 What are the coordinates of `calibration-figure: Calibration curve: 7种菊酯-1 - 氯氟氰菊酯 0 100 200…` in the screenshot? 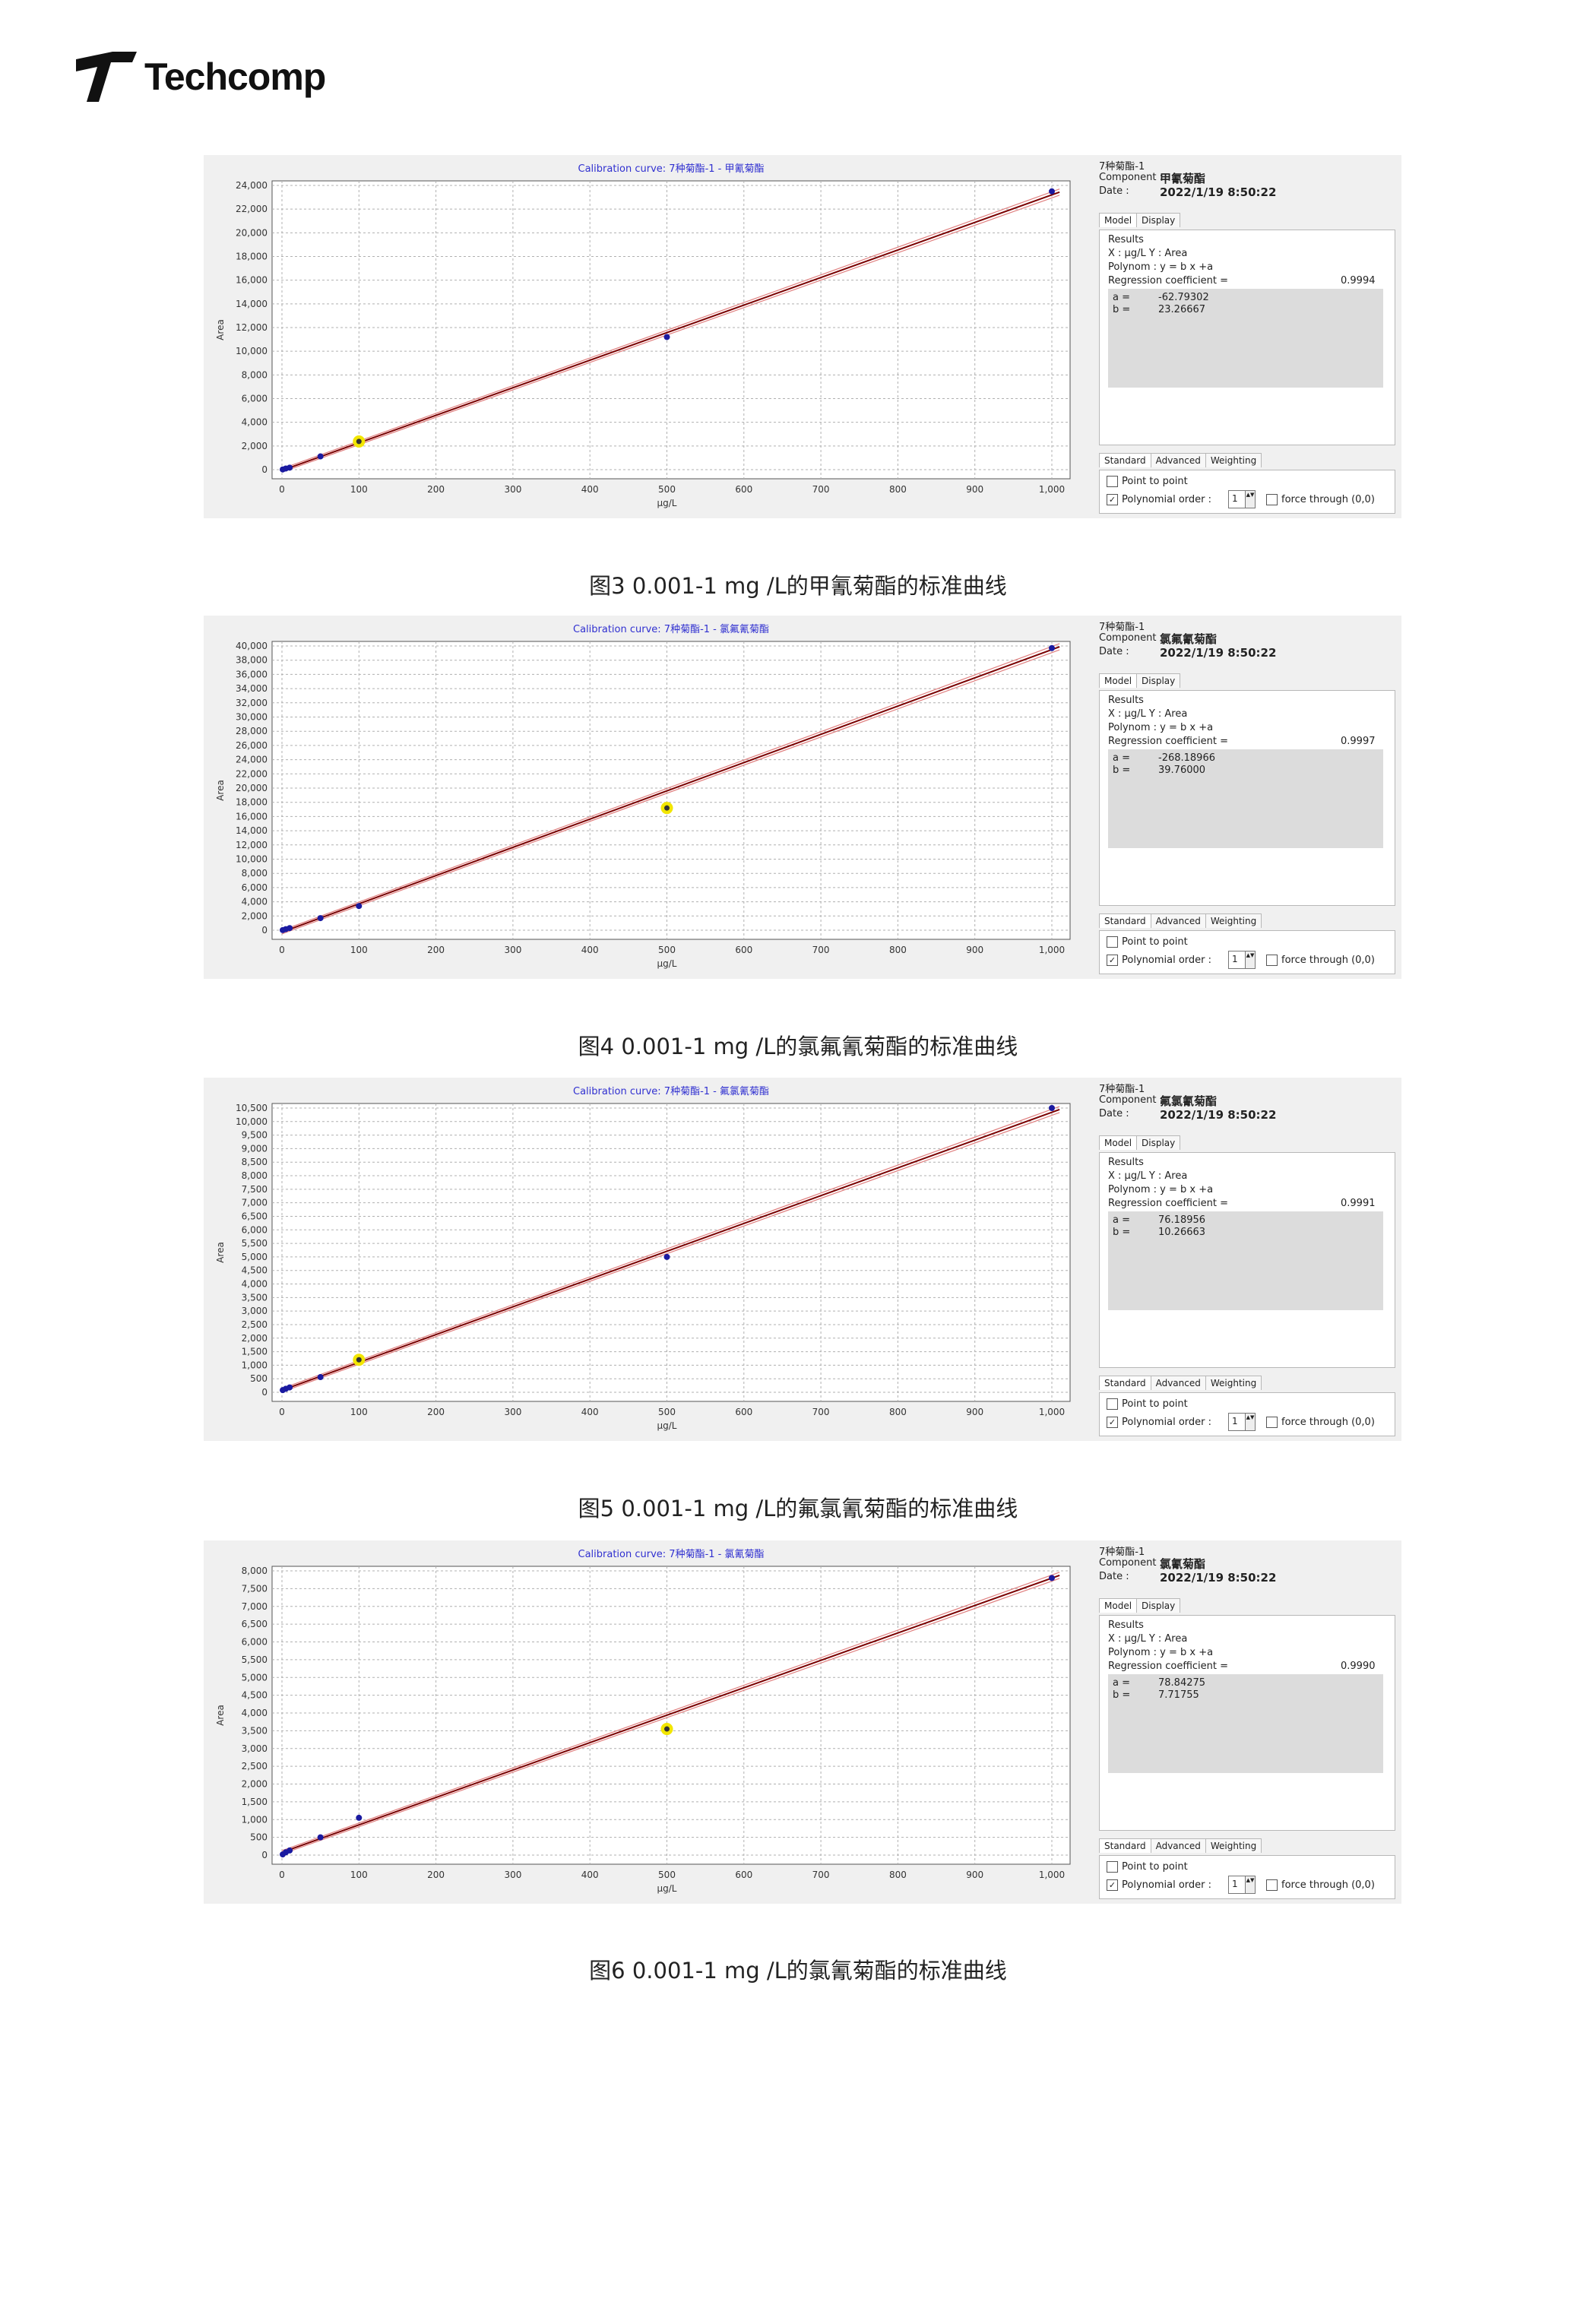 It's located at (802, 797).